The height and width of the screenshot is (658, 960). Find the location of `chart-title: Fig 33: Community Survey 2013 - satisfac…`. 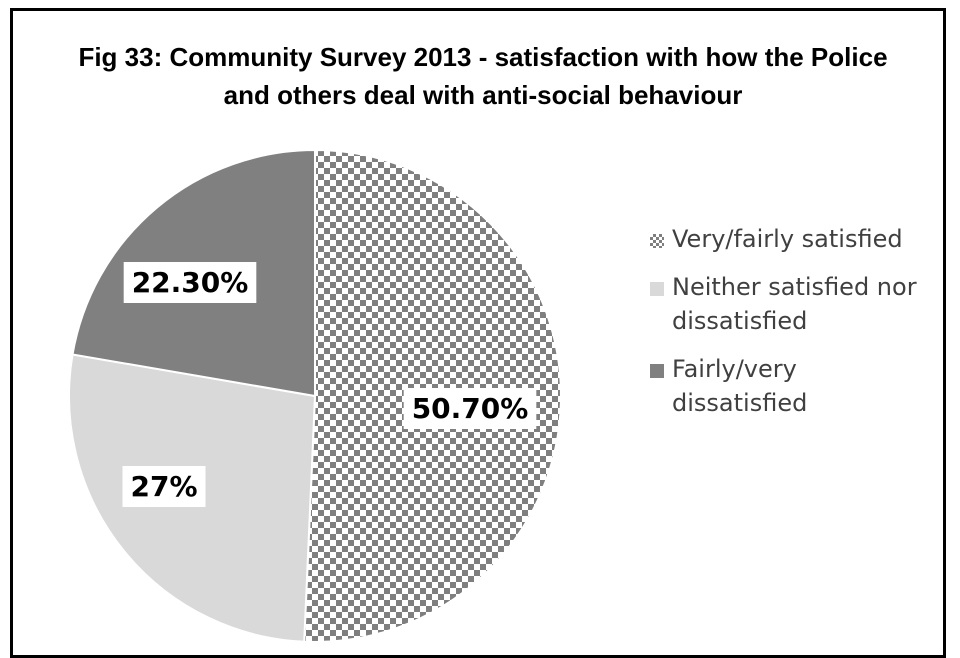

chart-title: Fig 33: Community Survey 2013 - satisfac… is located at coordinates (483, 76).